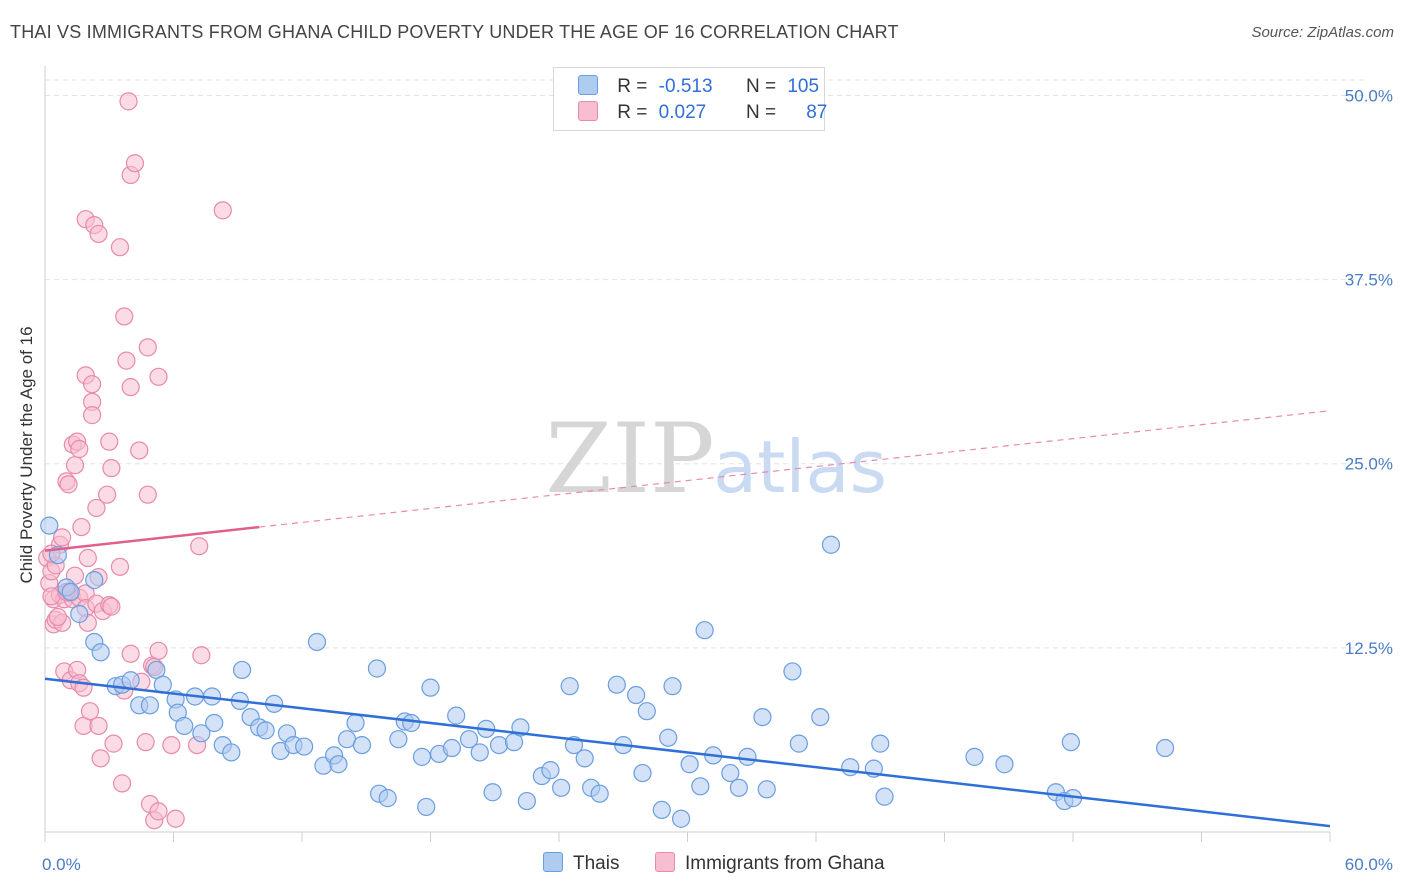 The image size is (1406, 892). Describe the element at coordinates (761, 112) in the screenshot. I see `legend-n-label: N =` at that location.